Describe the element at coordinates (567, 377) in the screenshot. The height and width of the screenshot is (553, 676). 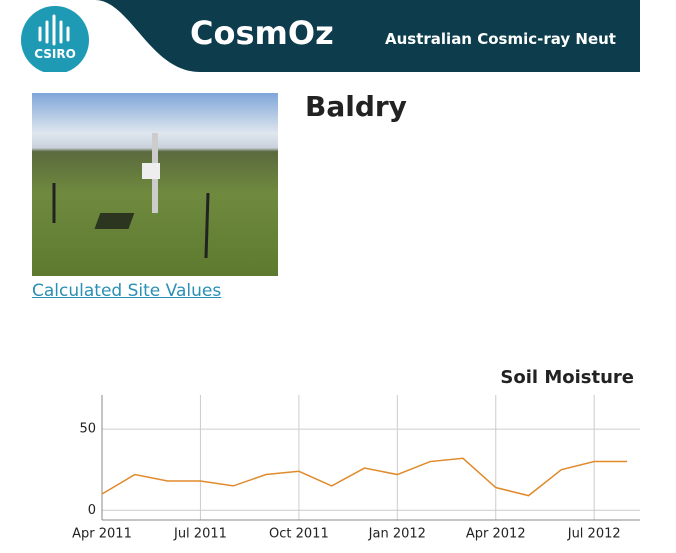
I see `chart-title: Soil Moisture` at that location.